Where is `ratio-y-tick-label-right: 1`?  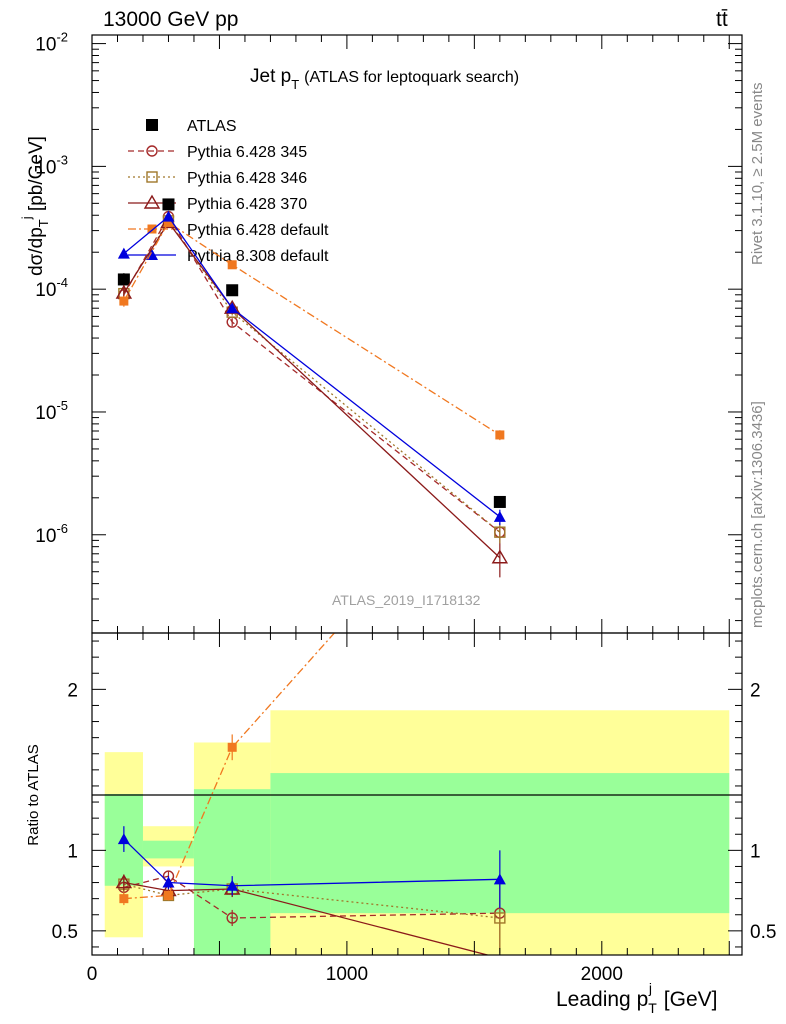
ratio-y-tick-label-right: 1 is located at coordinates (755, 851).